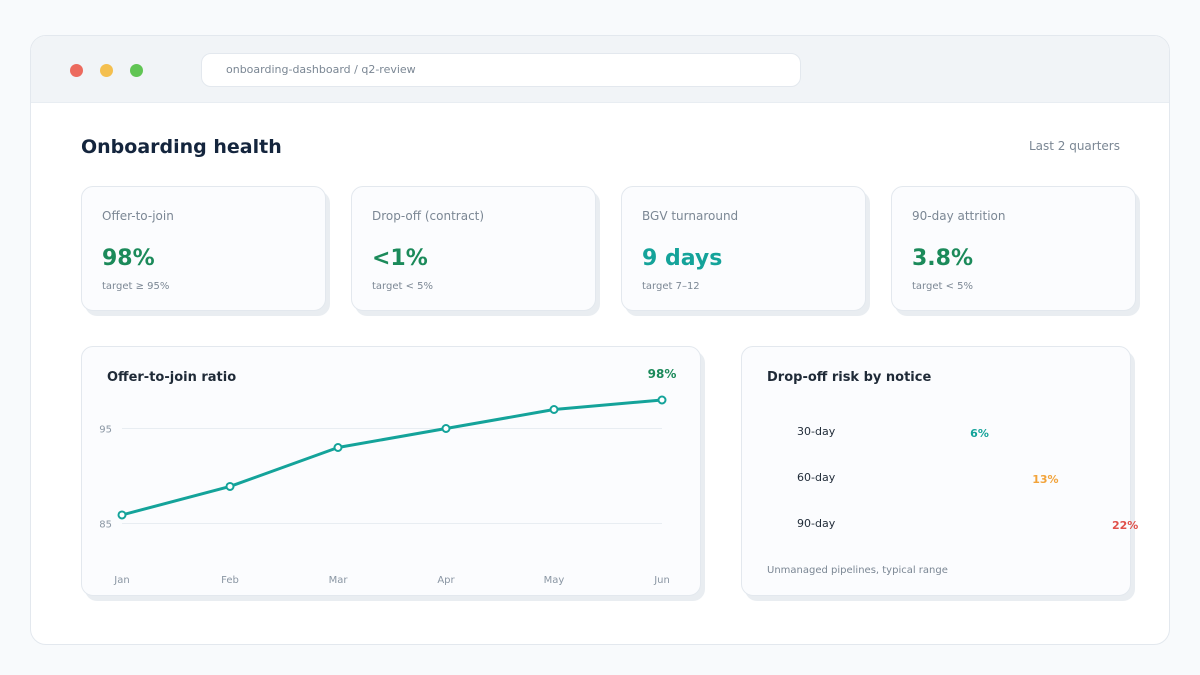 The width and height of the screenshot is (1200, 675). Describe the element at coordinates (138, 216) in the screenshot. I see `kpi-label: Offer-to-join` at that location.